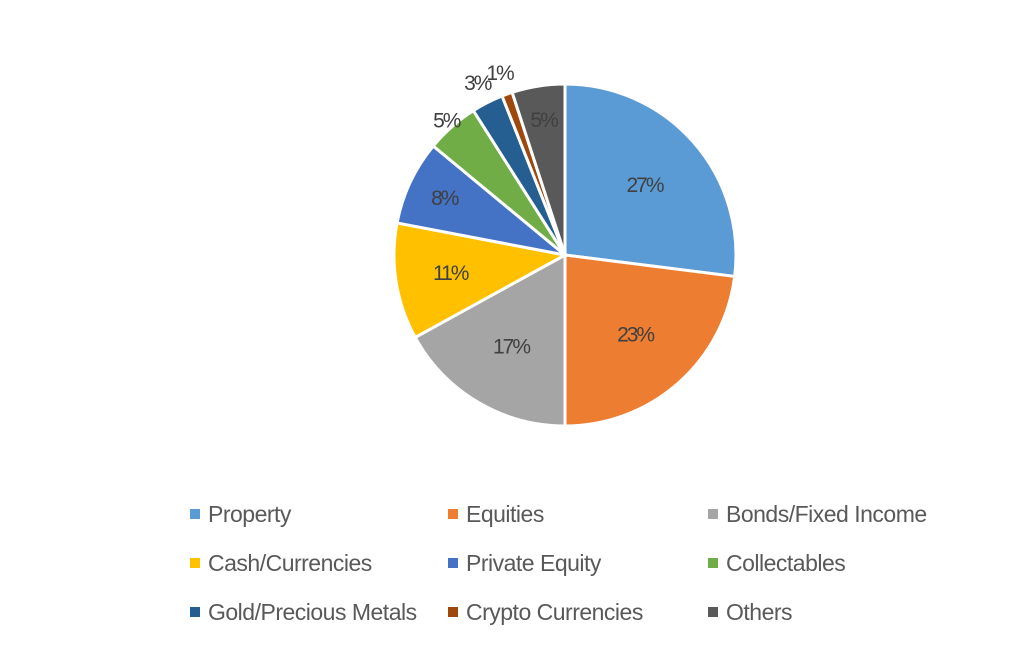 Image resolution: width=1024 pixels, height=648 pixels. Describe the element at coordinates (505, 513) in the screenshot. I see `legend-label-equities: Equities` at that location.